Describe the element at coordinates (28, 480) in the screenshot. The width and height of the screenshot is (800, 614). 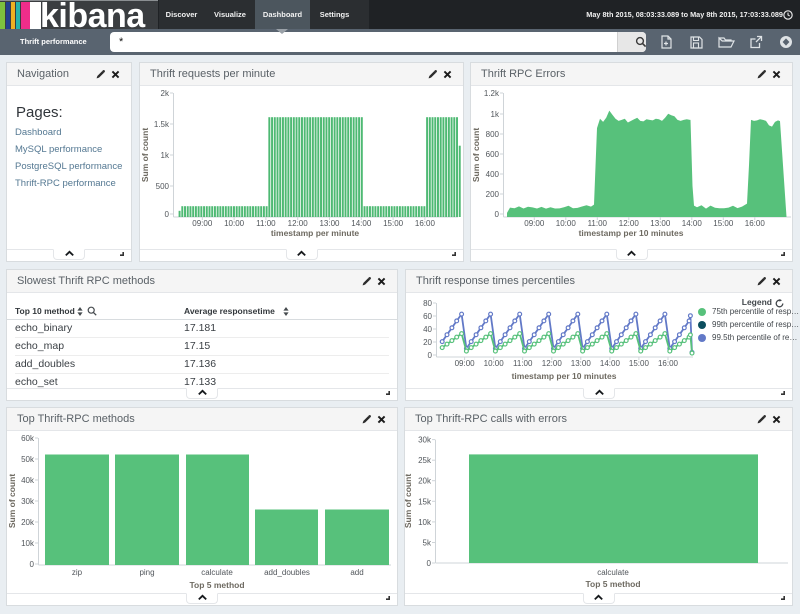
I see `svg-text: 40k` at that location.